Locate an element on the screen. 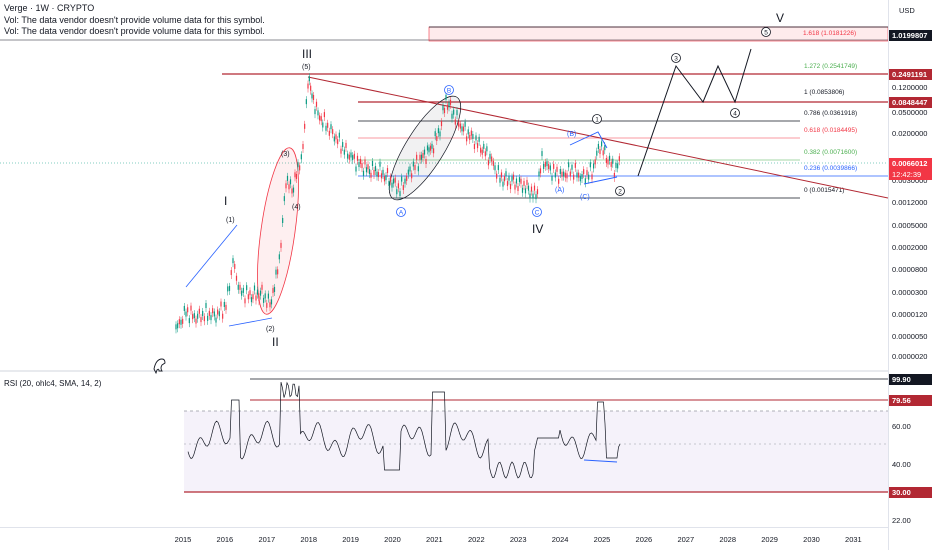  currency-label: USD is located at coordinates (907, 10).